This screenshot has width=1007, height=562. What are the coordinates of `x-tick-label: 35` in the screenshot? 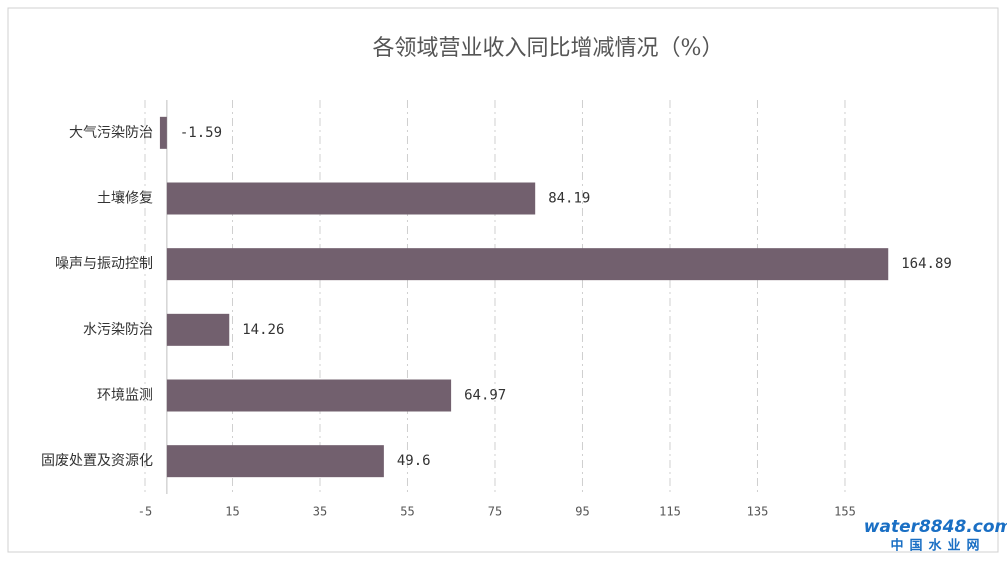 It's located at (320, 512).